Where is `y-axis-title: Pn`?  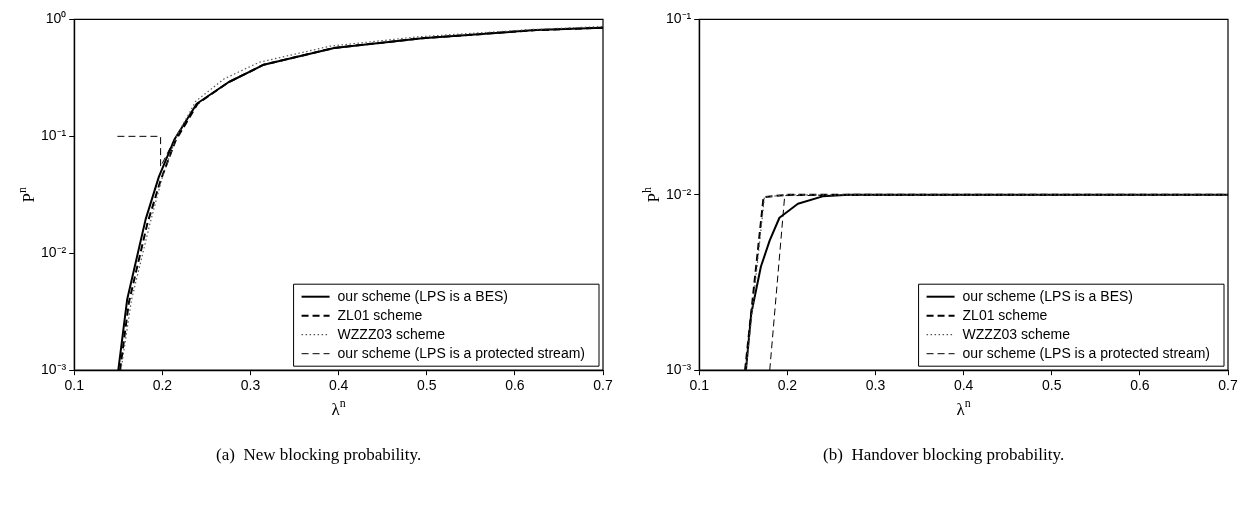
y-axis-title: Pn is located at coordinates (26, 195).